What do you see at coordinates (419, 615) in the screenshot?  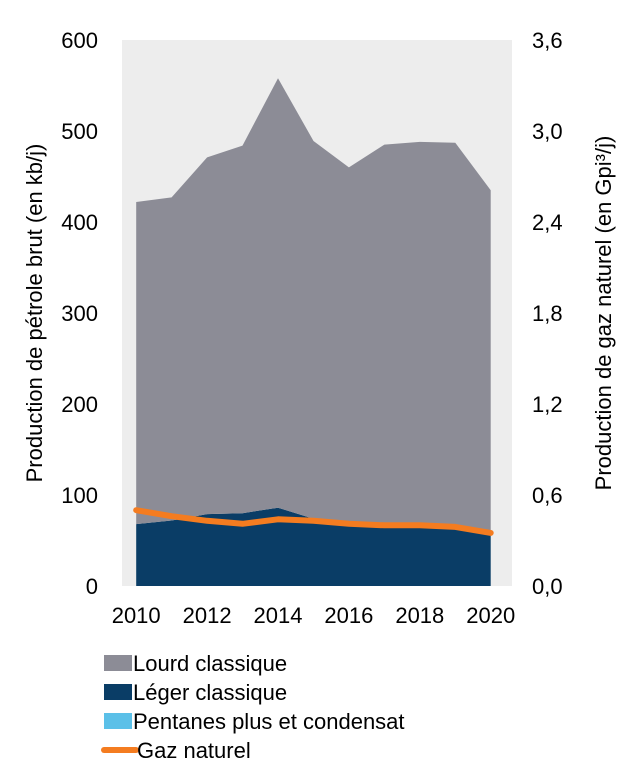 I see `x-tick-label: 2018` at bounding box center [419, 615].